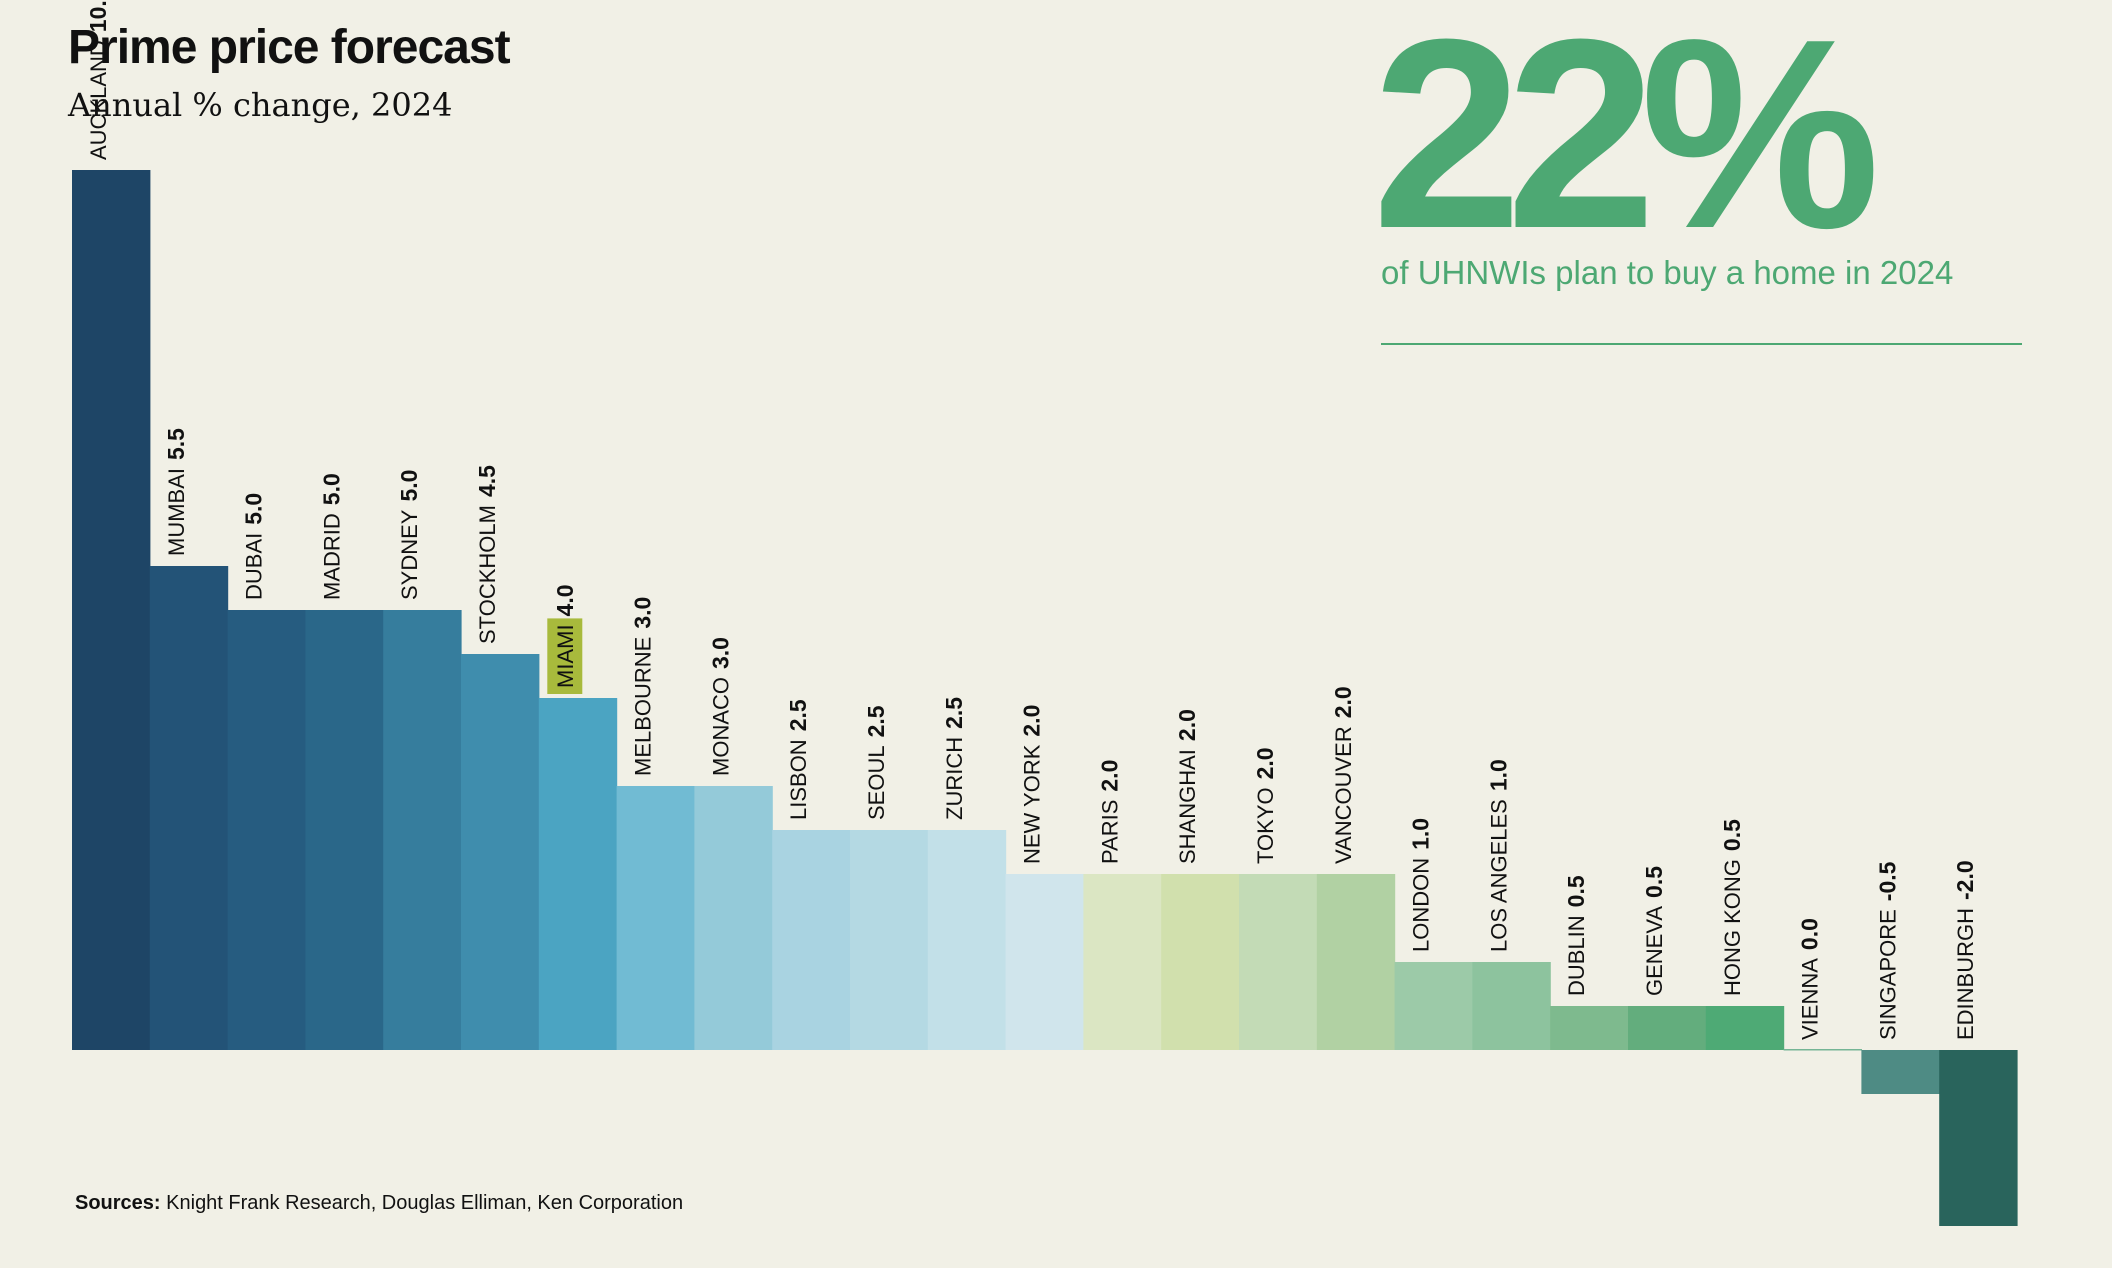 This screenshot has height=1268, width=2112. I want to click on value-label: 4.5, so click(487, 481).